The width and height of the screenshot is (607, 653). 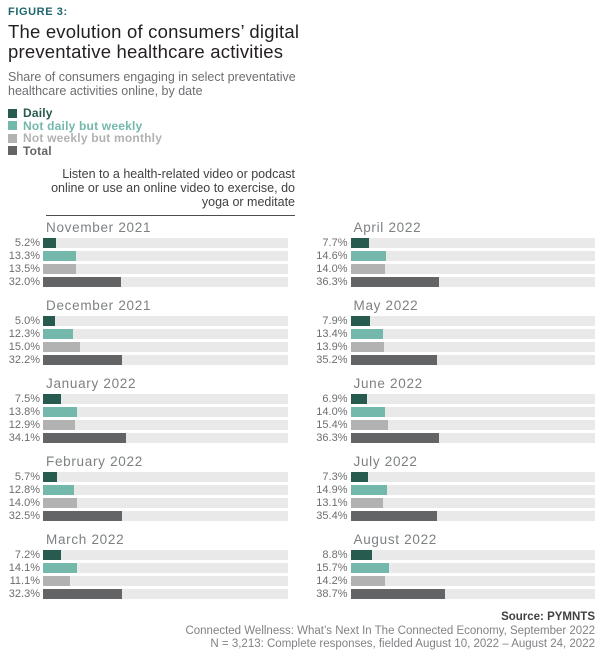 I want to click on month-label: March 2022, so click(x=85, y=539).